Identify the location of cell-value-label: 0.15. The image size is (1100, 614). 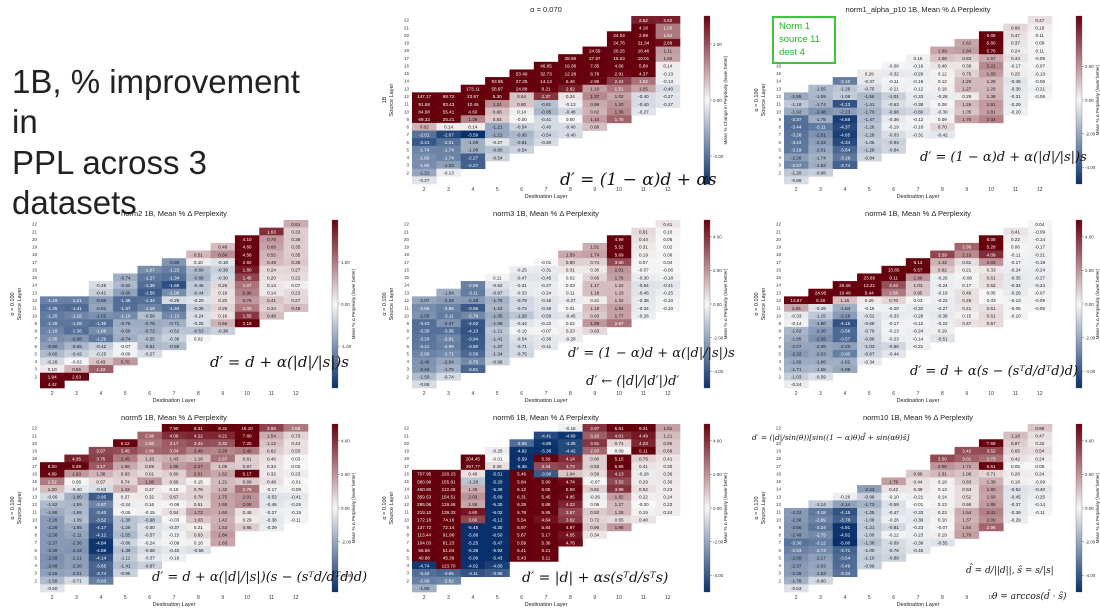
(643, 512).